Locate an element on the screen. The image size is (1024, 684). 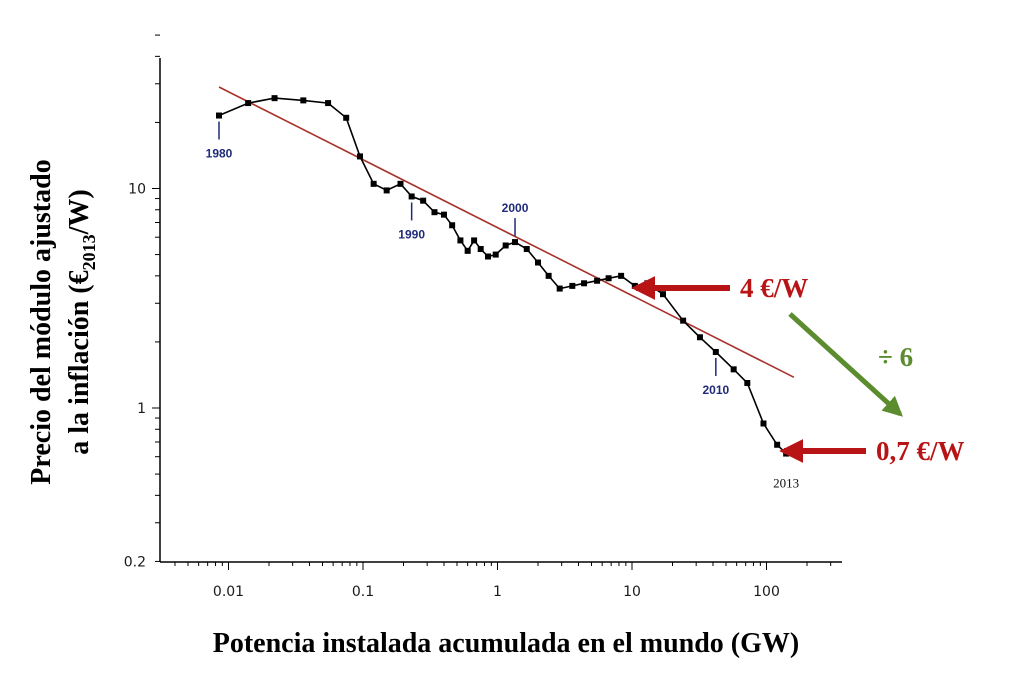
y-tick-label: 0.2 is located at coordinates (135, 562).